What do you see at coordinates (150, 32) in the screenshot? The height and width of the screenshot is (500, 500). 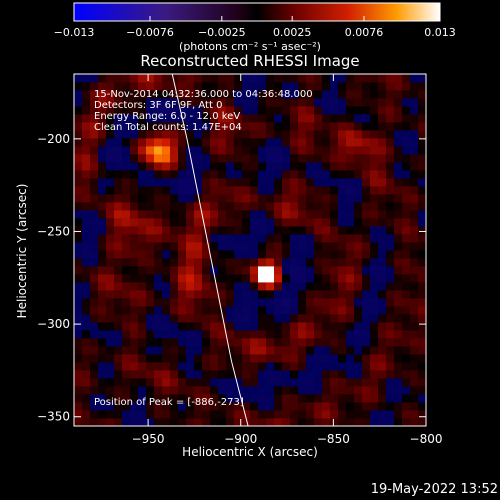 I see `colorbar-tick-label: −0.0076` at bounding box center [150, 32].